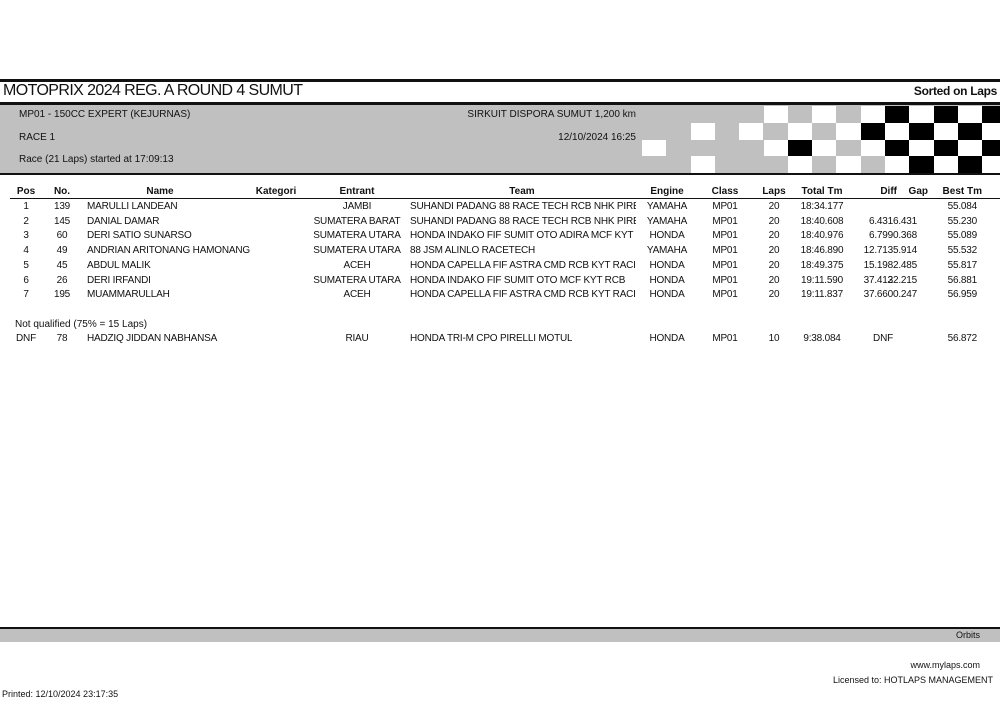  I want to click on circuit-name: SIRKUIT DISPORA SUMUT 1,200 km, so click(551, 114).